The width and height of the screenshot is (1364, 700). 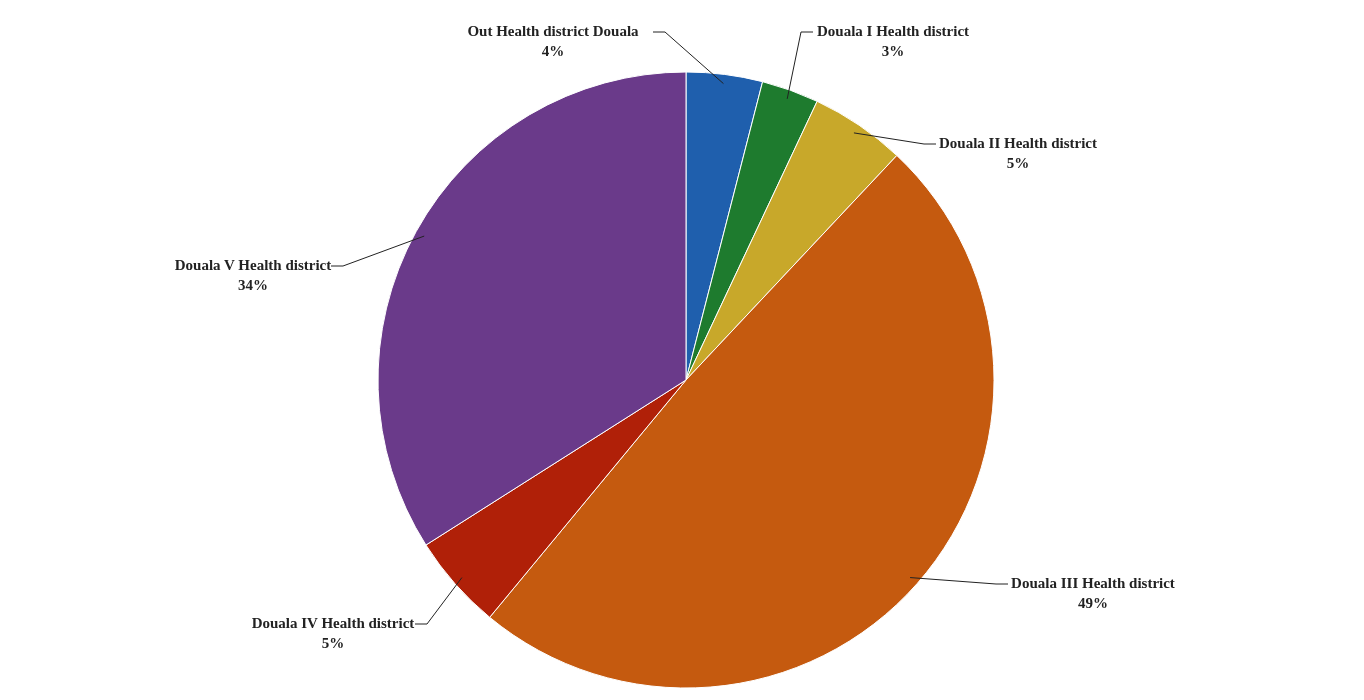 What do you see at coordinates (1093, 583) in the screenshot?
I see `slice-label: Douala III Health district` at bounding box center [1093, 583].